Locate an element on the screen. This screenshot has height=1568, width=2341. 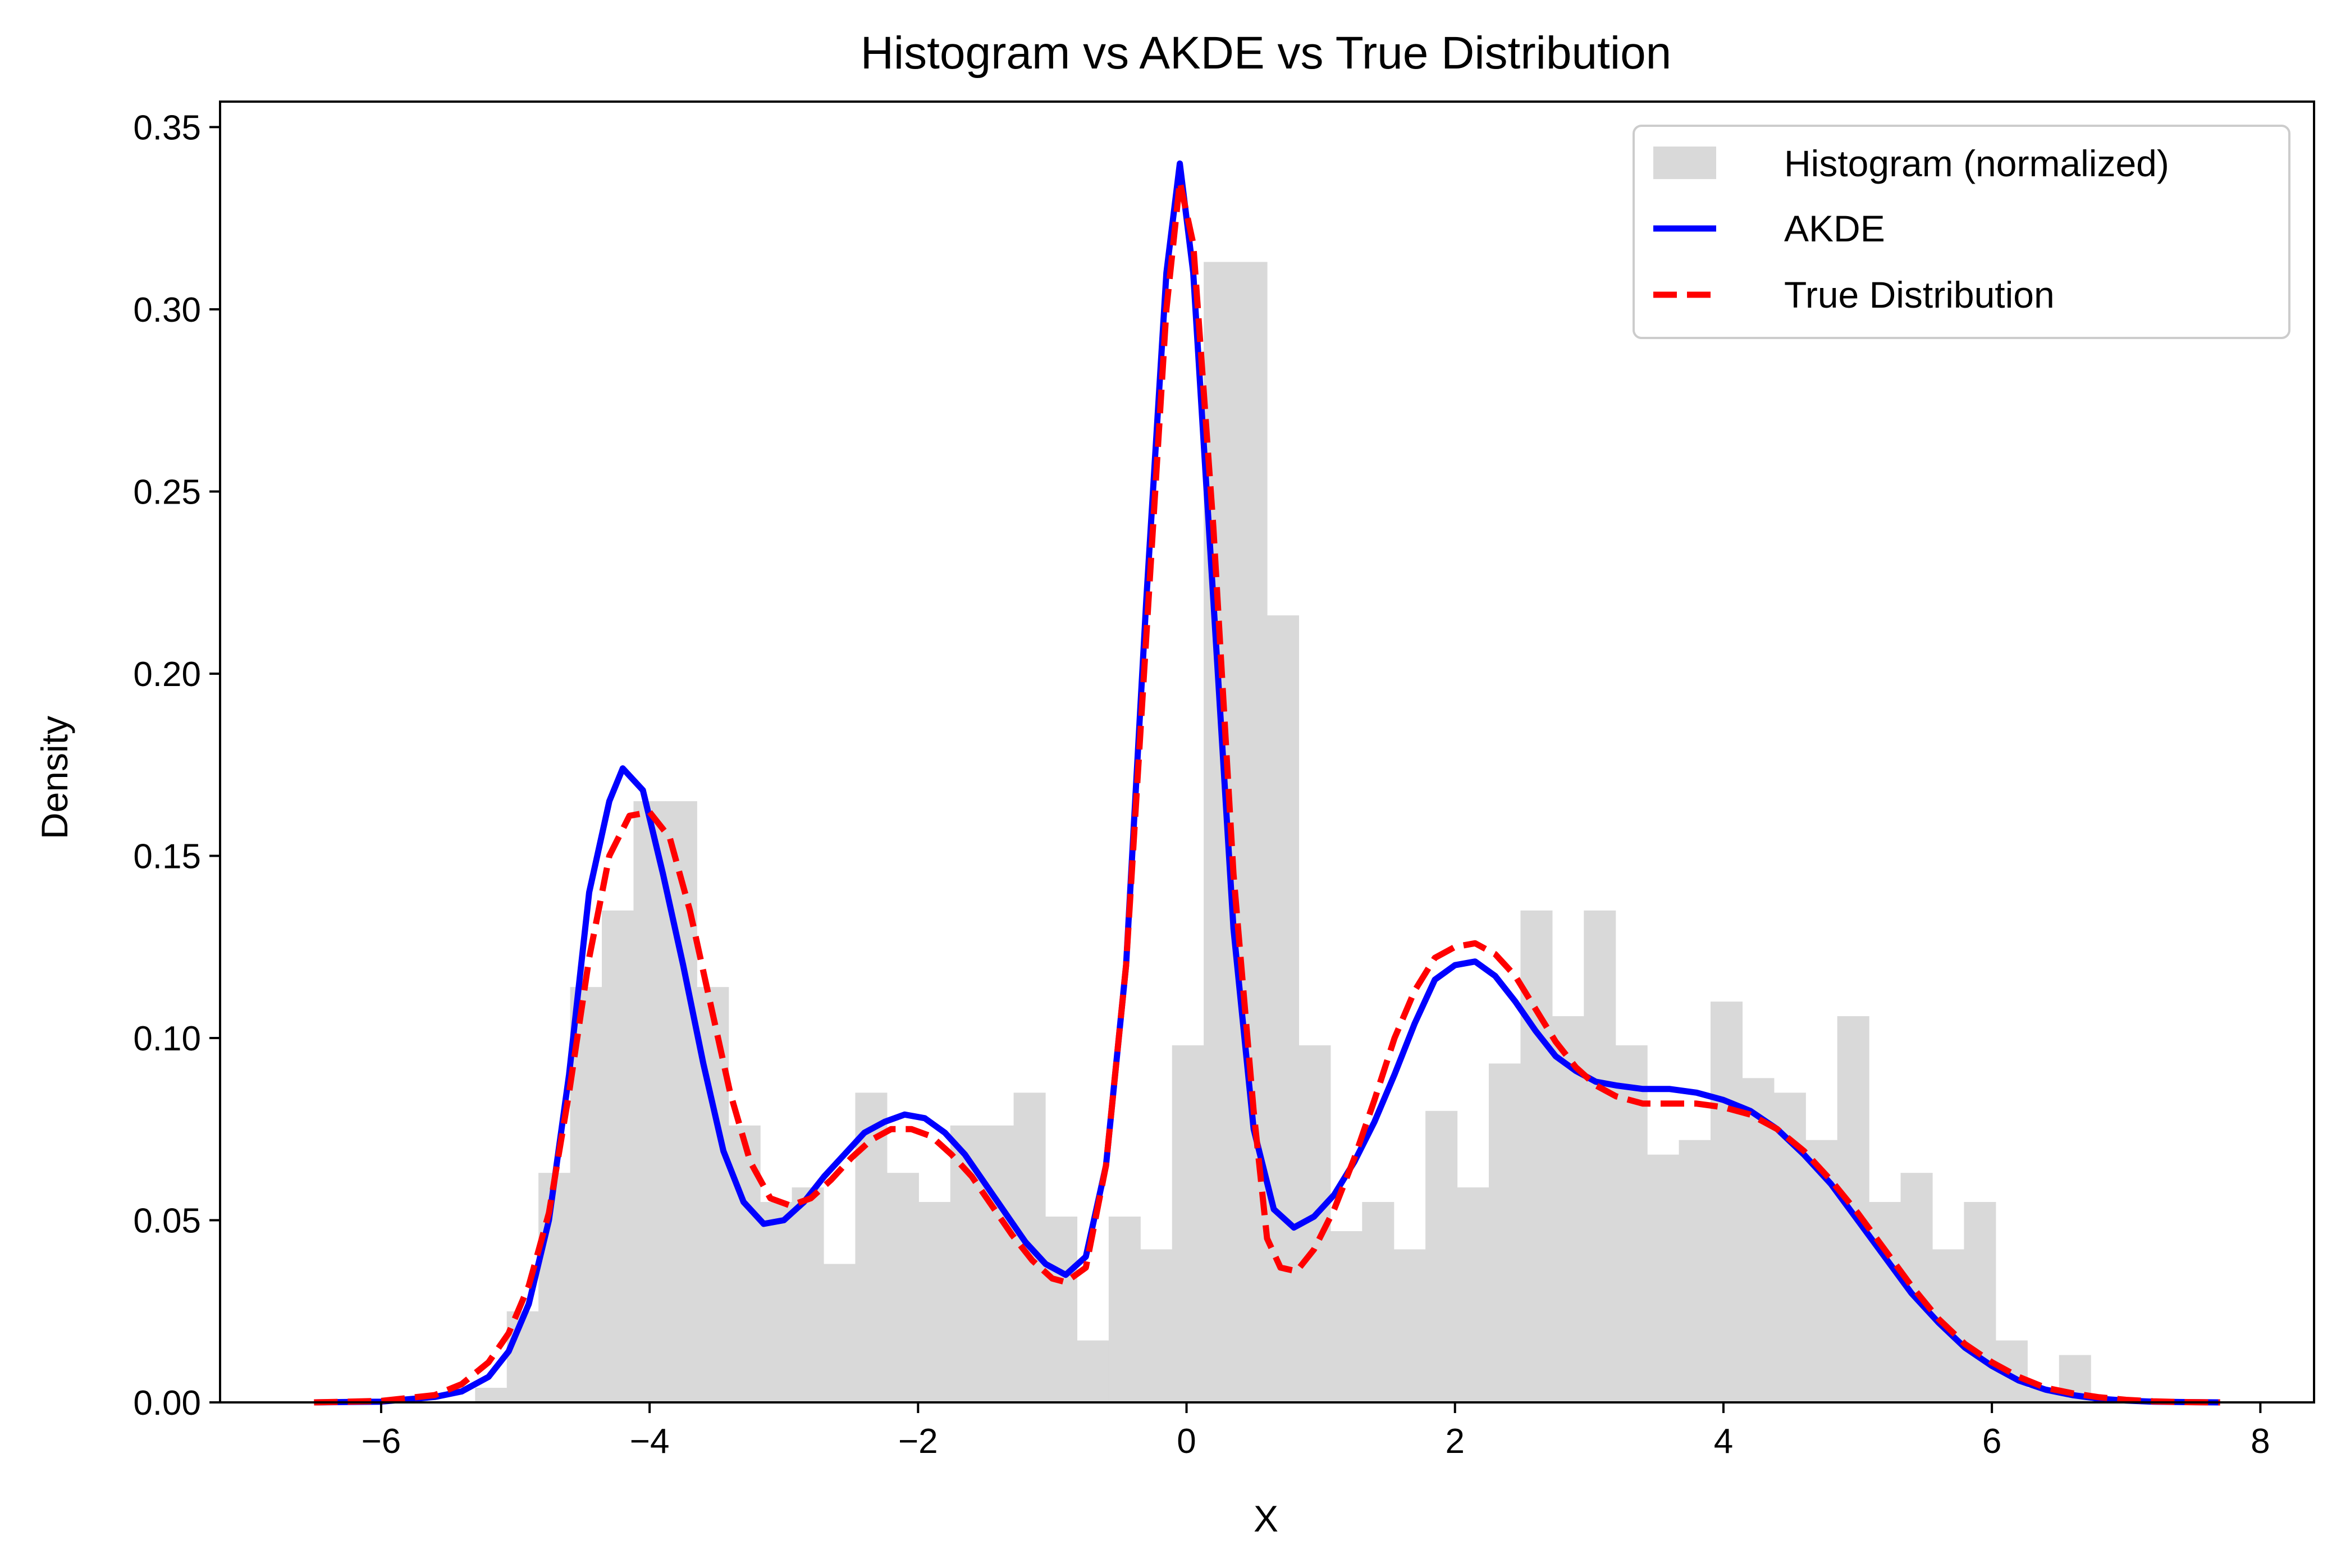
y-tick-label: 0.25 is located at coordinates (167, 492).